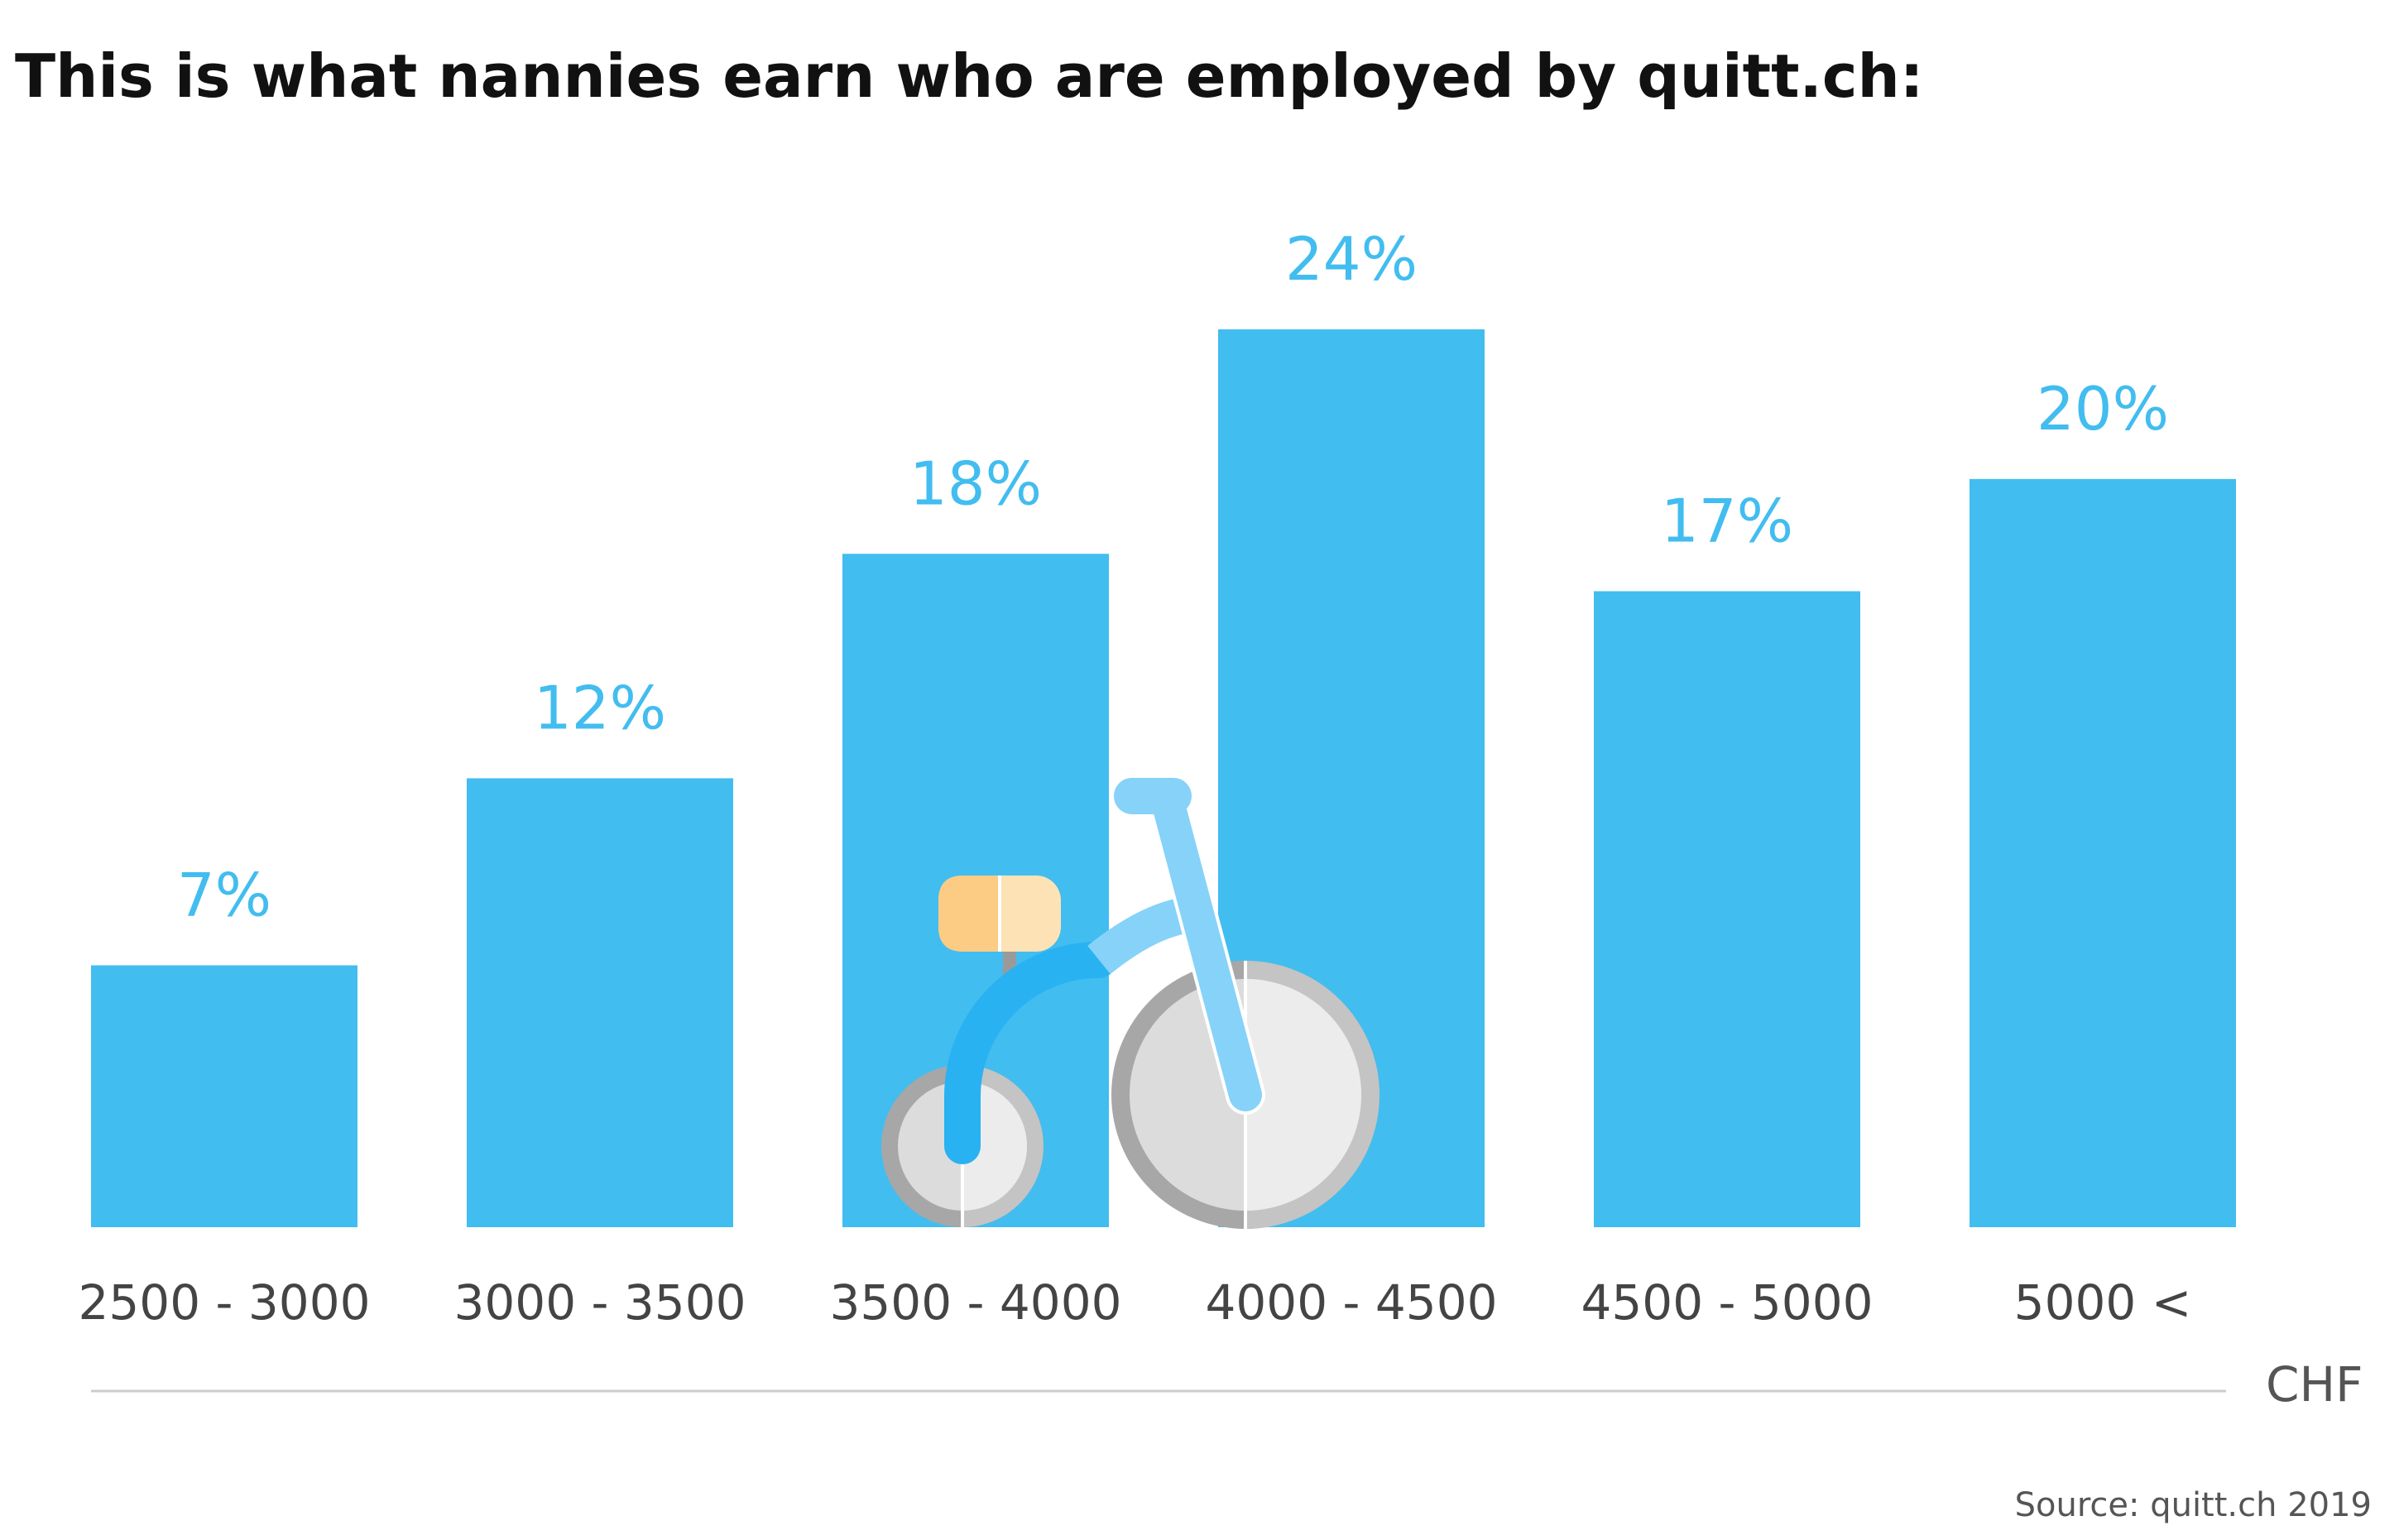  What do you see at coordinates (975, 1302) in the screenshot?
I see `category-label-3: 3500 - 4000` at bounding box center [975, 1302].